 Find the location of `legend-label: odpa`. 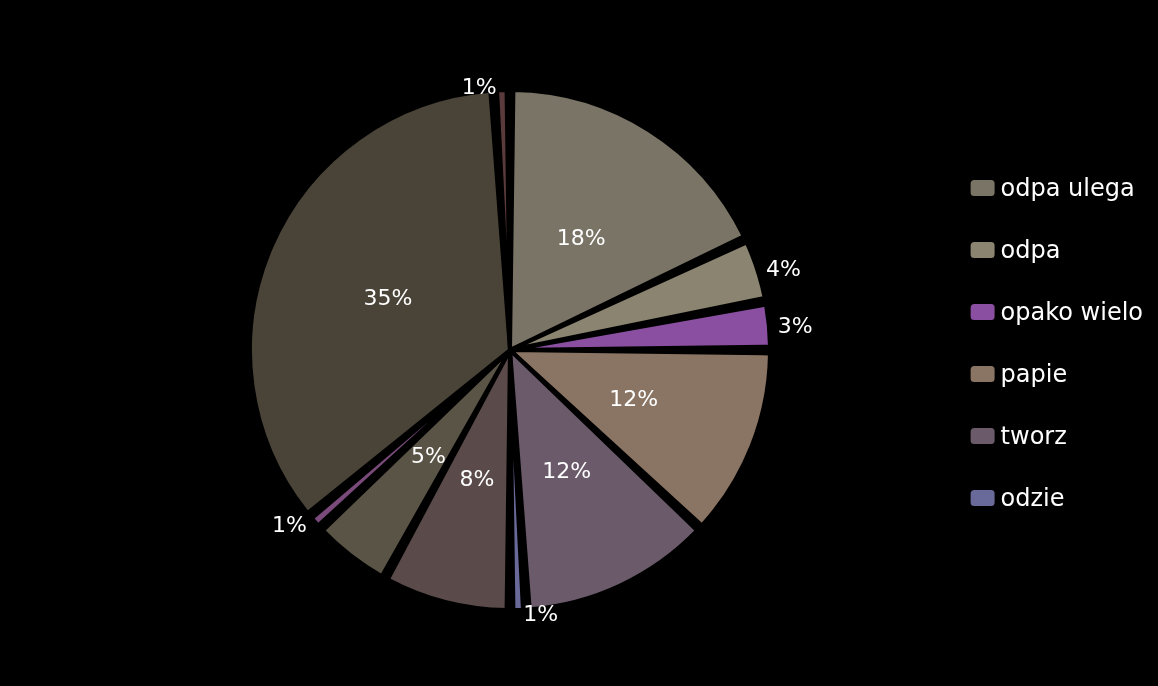

legend-label: odpa is located at coordinates (1030, 250).